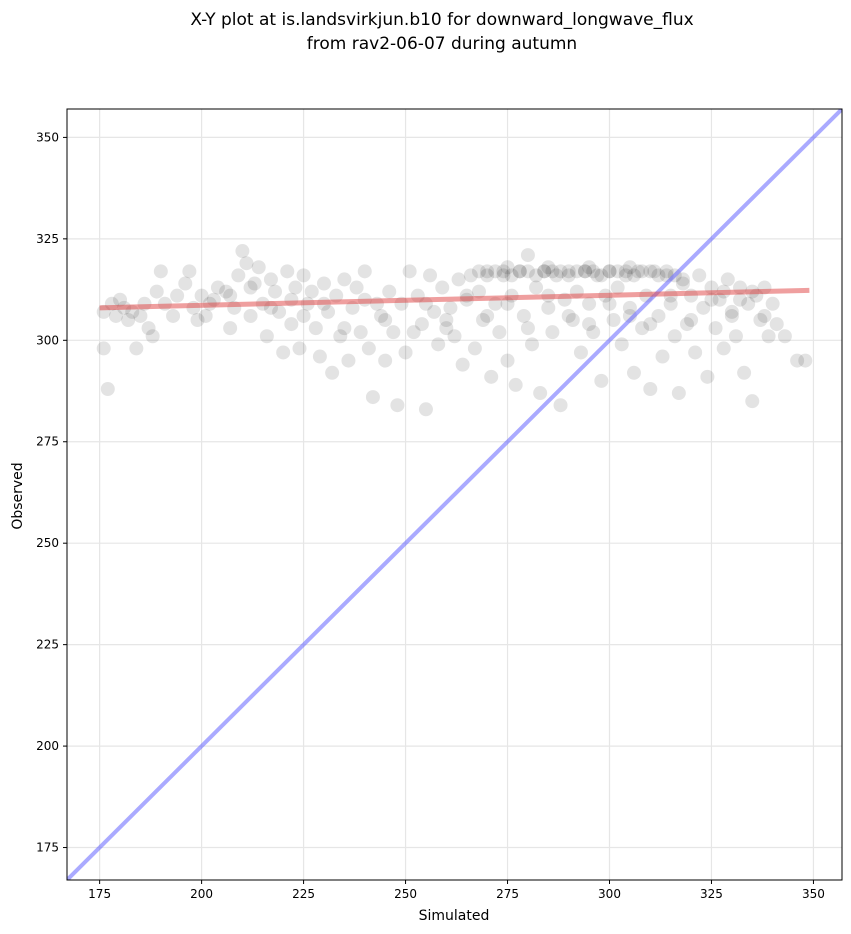 Image resolution: width=851 pixels, height=934 pixels. Describe the element at coordinates (47, 645) in the screenshot. I see `y-tick-label: 225` at that location.